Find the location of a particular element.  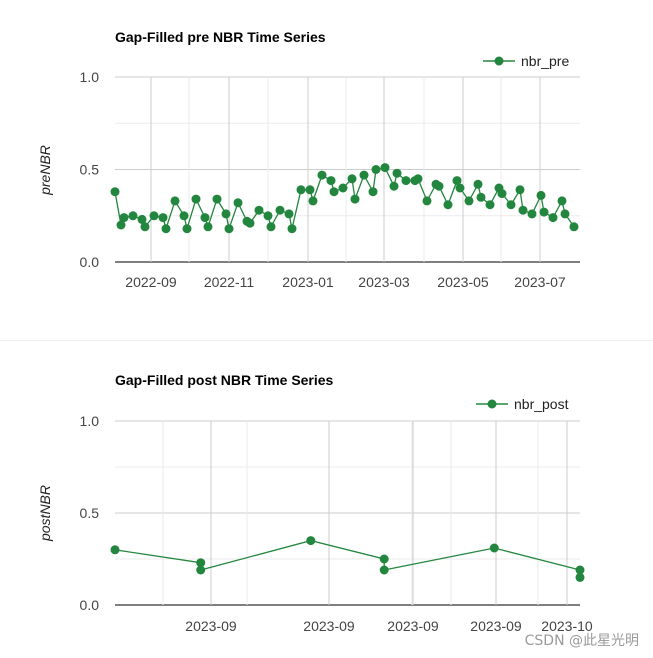

x-tick-label: 2023-01 is located at coordinates (308, 282).